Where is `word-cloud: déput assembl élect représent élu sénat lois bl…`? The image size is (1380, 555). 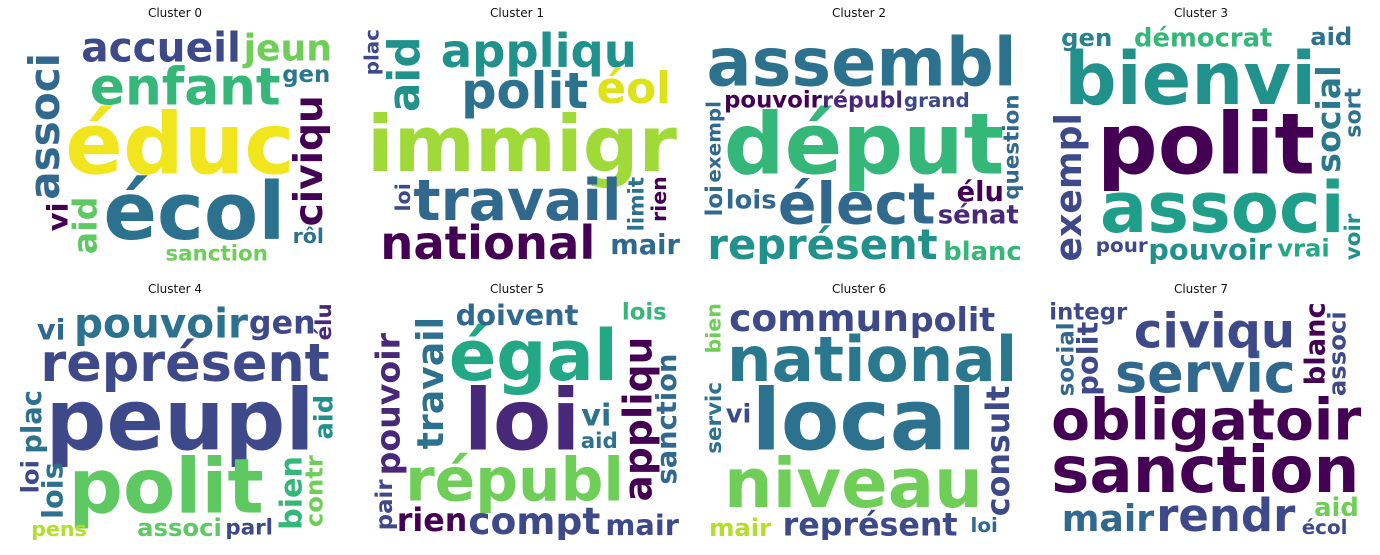
word-cloud: déput assembl élect représent élu sénat lois bl… is located at coordinates (864, 144).